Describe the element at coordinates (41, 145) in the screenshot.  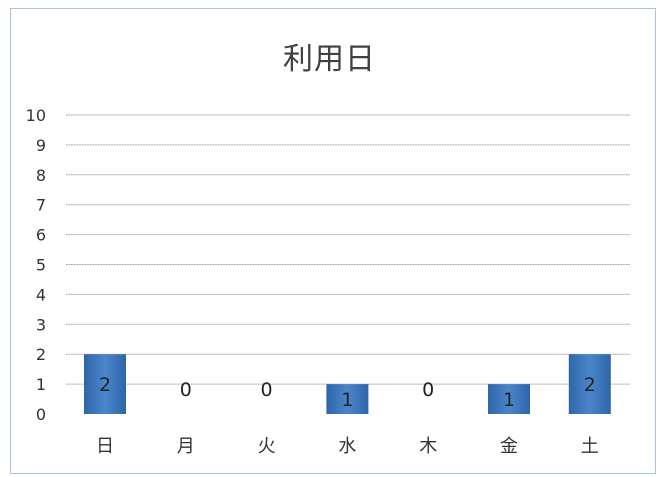
I see `y-tick-label: 9` at that location.